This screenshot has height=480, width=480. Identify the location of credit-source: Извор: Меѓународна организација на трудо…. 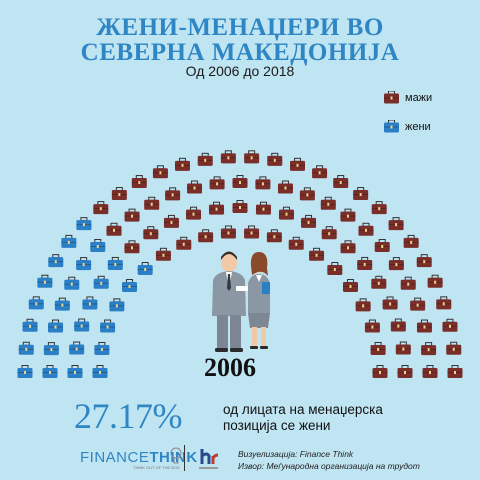
(329, 466).